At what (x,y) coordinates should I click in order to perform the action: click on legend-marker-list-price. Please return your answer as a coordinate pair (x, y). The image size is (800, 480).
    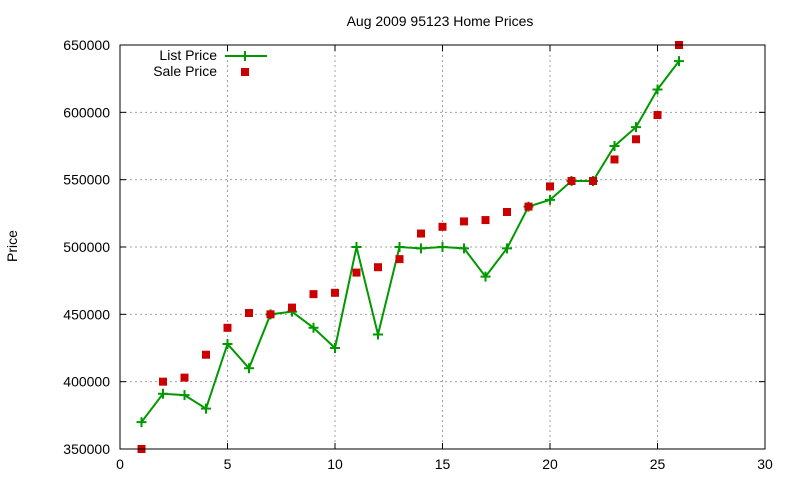
    Looking at the image, I should click on (245, 56).